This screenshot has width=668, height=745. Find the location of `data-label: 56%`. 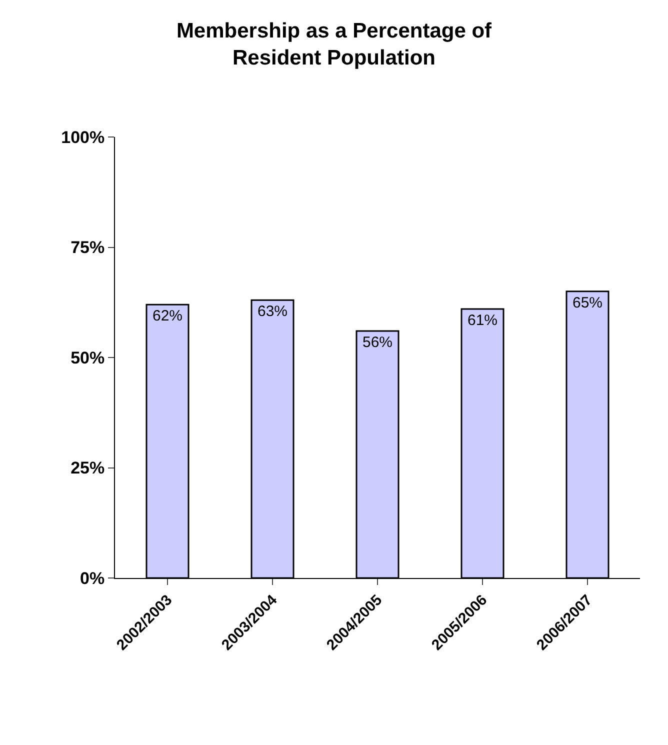

data-label: 56% is located at coordinates (377, 343).